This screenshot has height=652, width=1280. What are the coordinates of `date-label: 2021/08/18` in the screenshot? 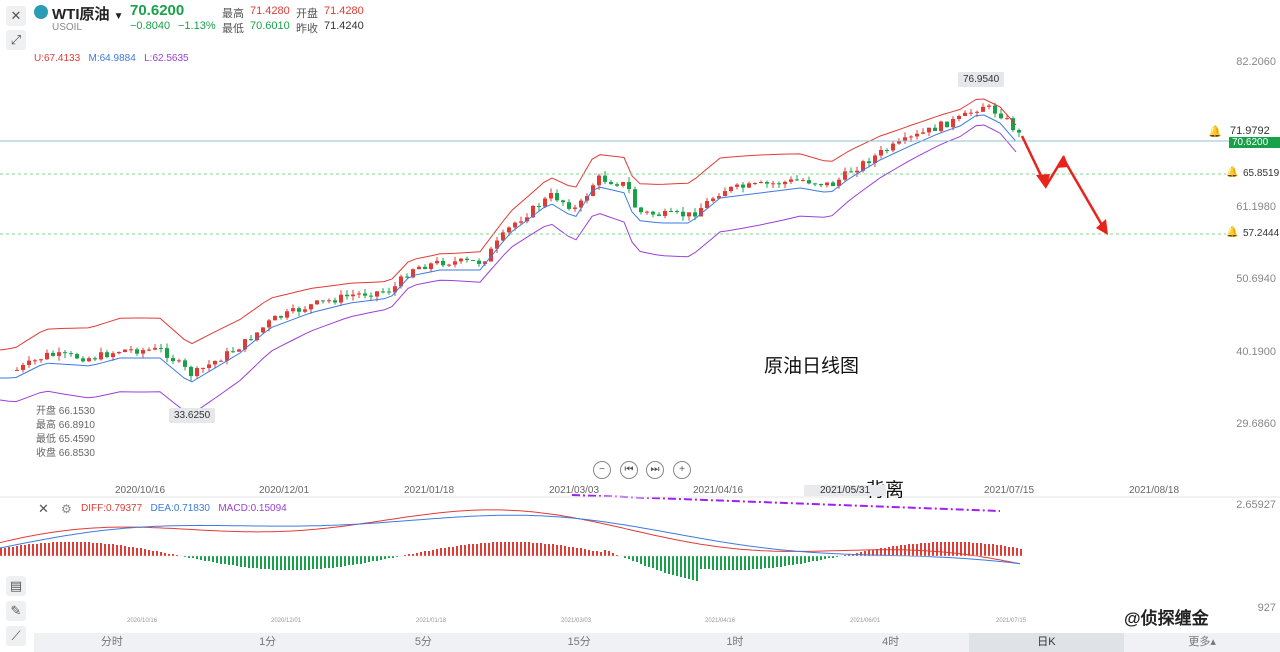 It's located at (1154, 490).